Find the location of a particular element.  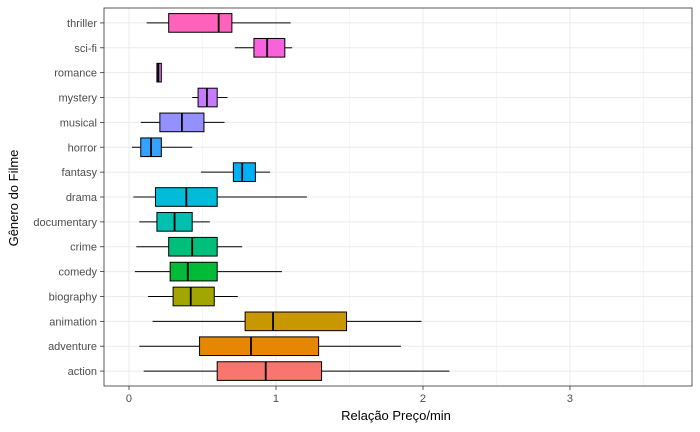

box-thriller is located at coordinates (218, 23).